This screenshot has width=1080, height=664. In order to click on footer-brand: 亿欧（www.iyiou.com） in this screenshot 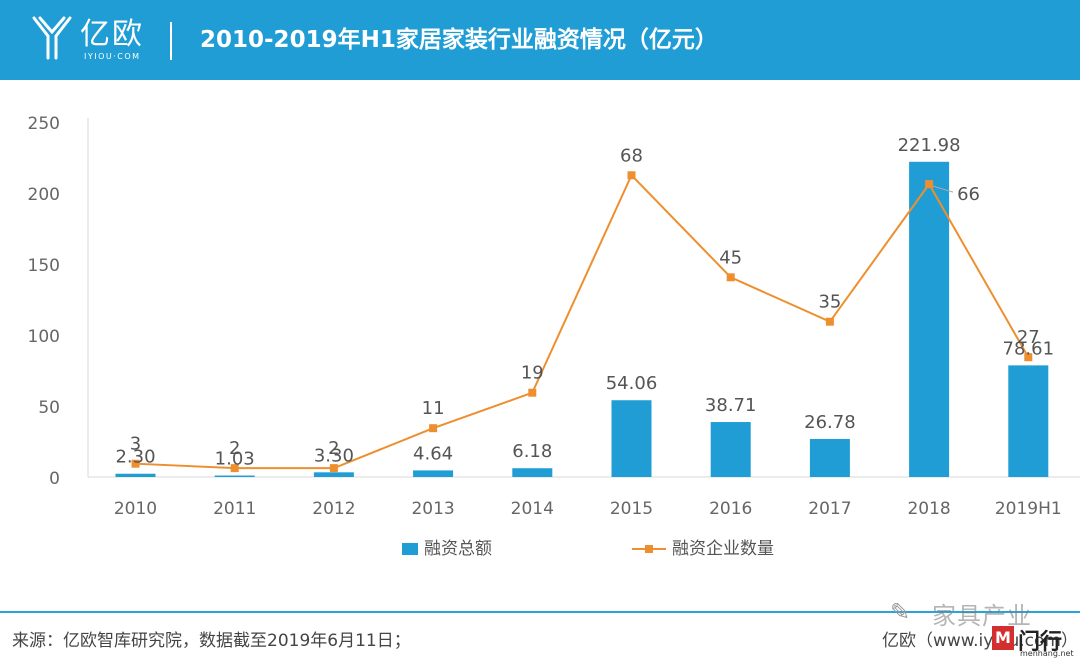, I will do `click(980, 641)`.